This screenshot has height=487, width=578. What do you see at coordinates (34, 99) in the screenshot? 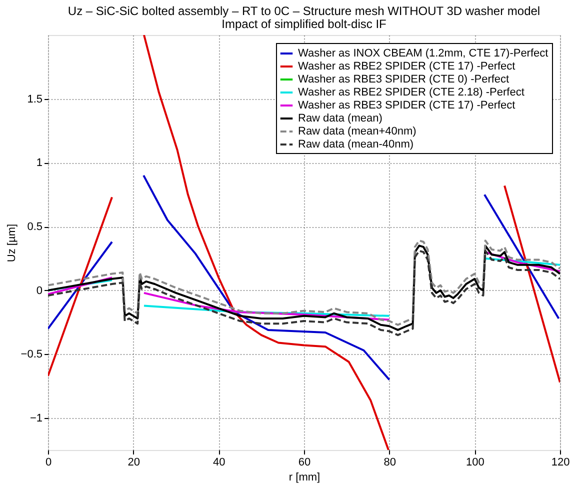
I see `y-tick-label: 1.5` at bounding box center [34, 99].